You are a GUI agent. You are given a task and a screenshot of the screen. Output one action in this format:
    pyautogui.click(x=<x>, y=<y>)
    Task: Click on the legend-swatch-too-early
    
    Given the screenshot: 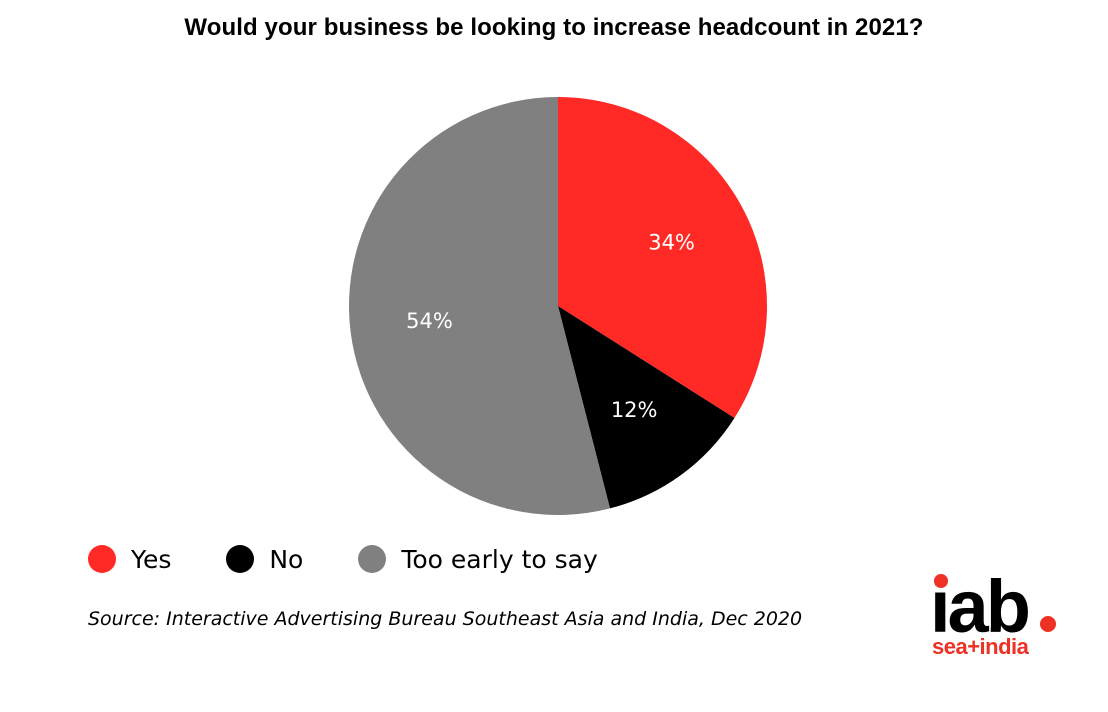 What is the action you would take?
    pyautogui.click(x=372, y=559)
    